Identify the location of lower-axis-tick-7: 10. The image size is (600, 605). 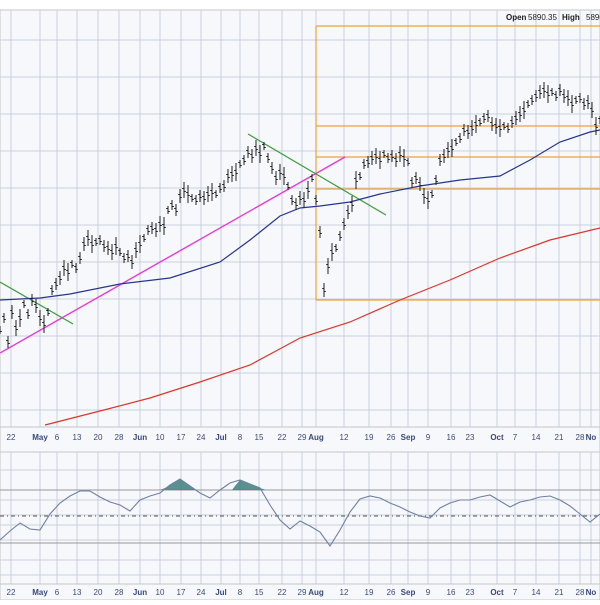
(160, 592).